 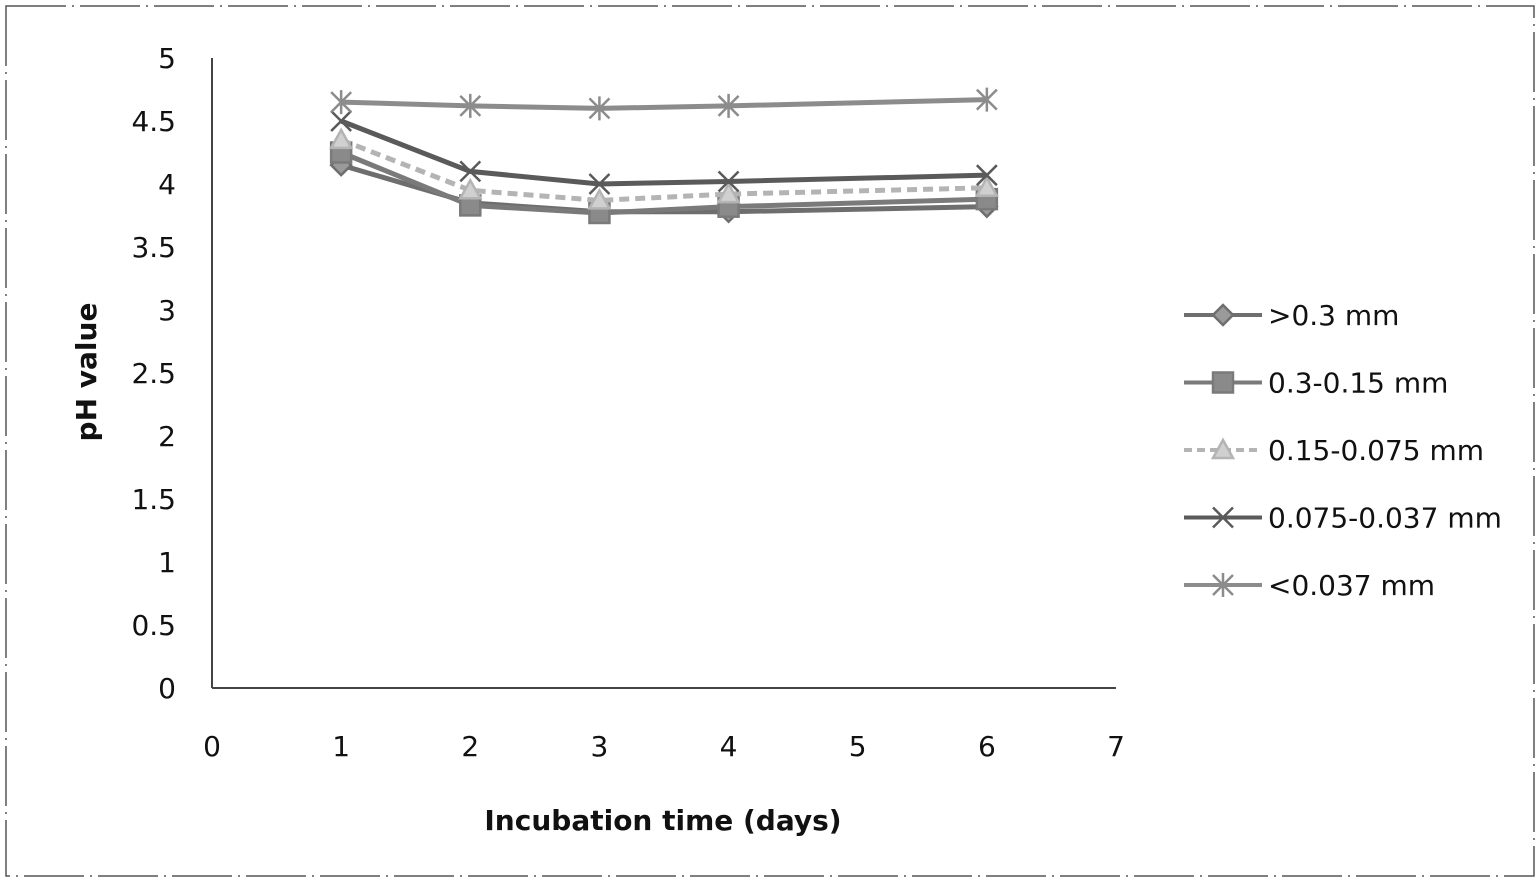 What do you see at coordinates (167, 184) in the screenshot?
I see `y-tick-label: 4` at bounding box center [167, 184].